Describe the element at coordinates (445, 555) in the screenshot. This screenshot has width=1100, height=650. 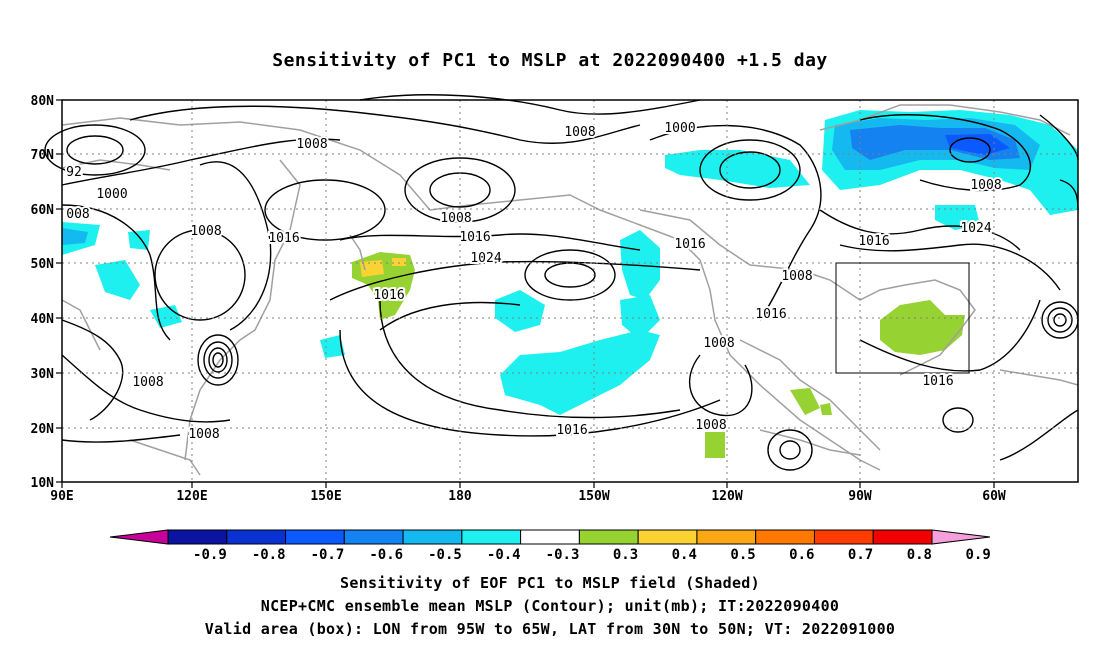
I see `colorbar-label: -0.5` at that location.